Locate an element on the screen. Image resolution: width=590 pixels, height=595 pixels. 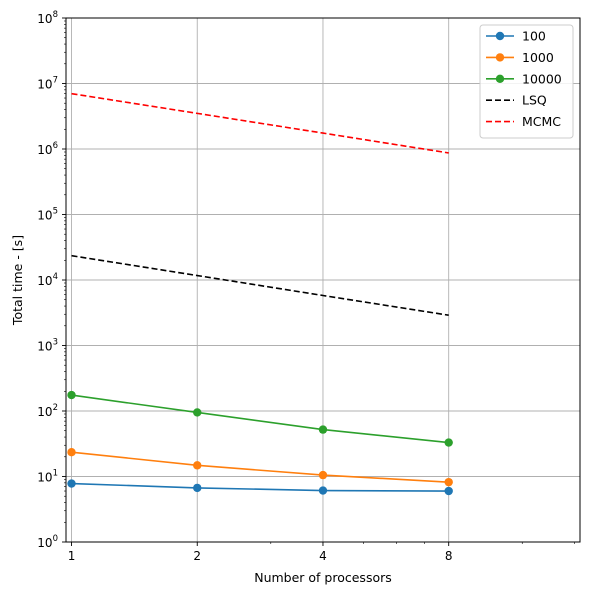
y-tick-label: 10⁸ is located at coordinates (47, 18).